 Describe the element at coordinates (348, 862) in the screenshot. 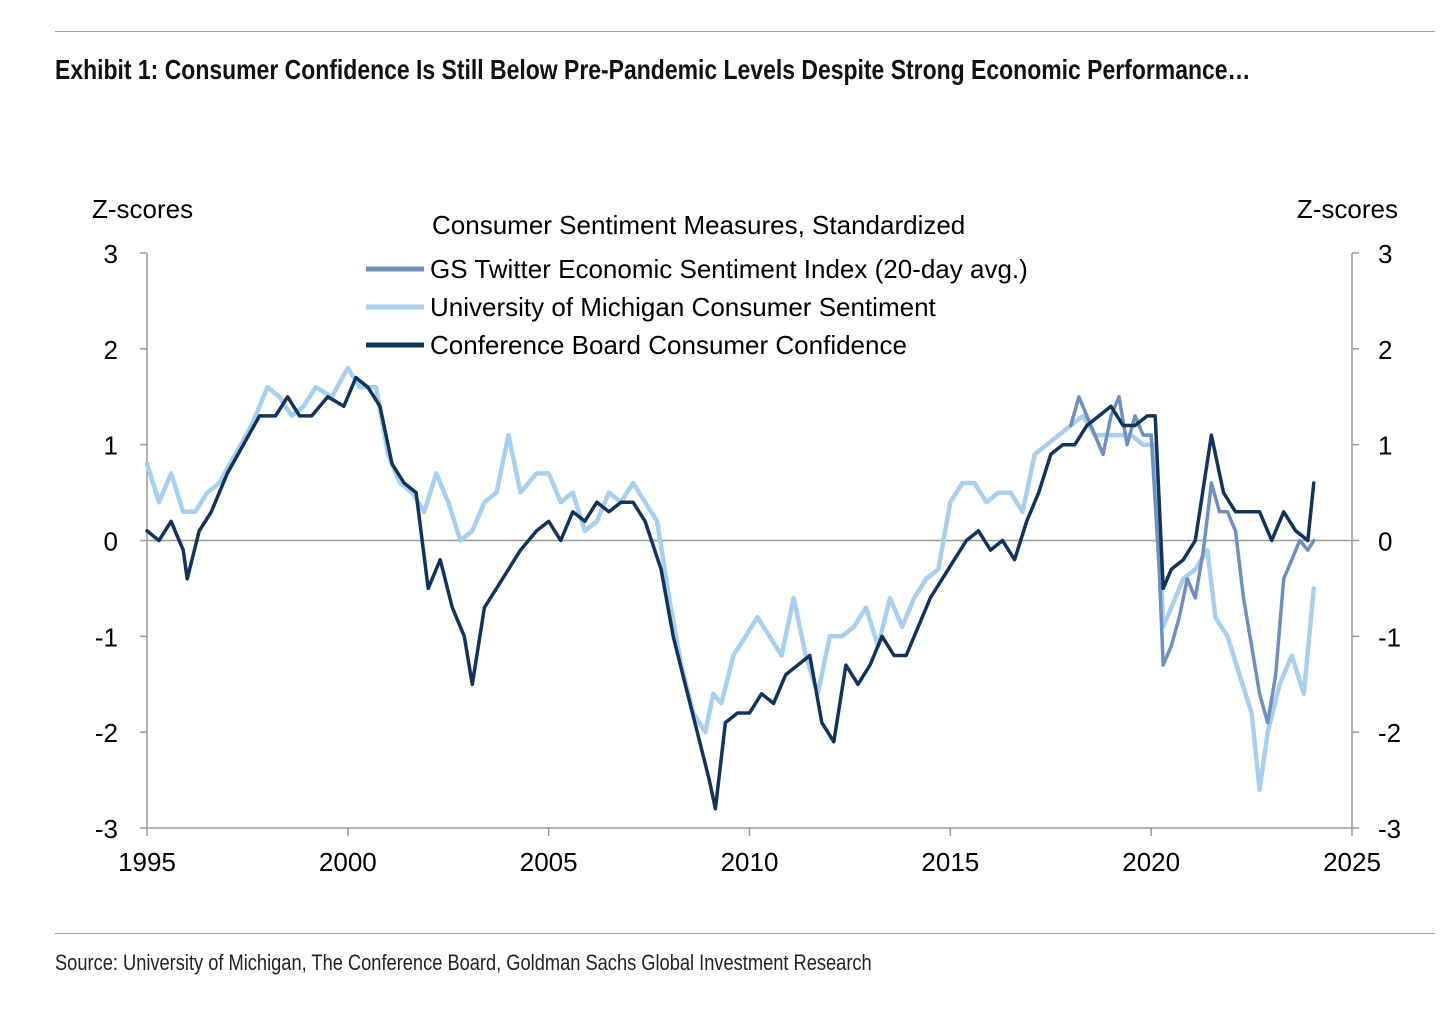

I see `x-tick-label: 2000` at that location.